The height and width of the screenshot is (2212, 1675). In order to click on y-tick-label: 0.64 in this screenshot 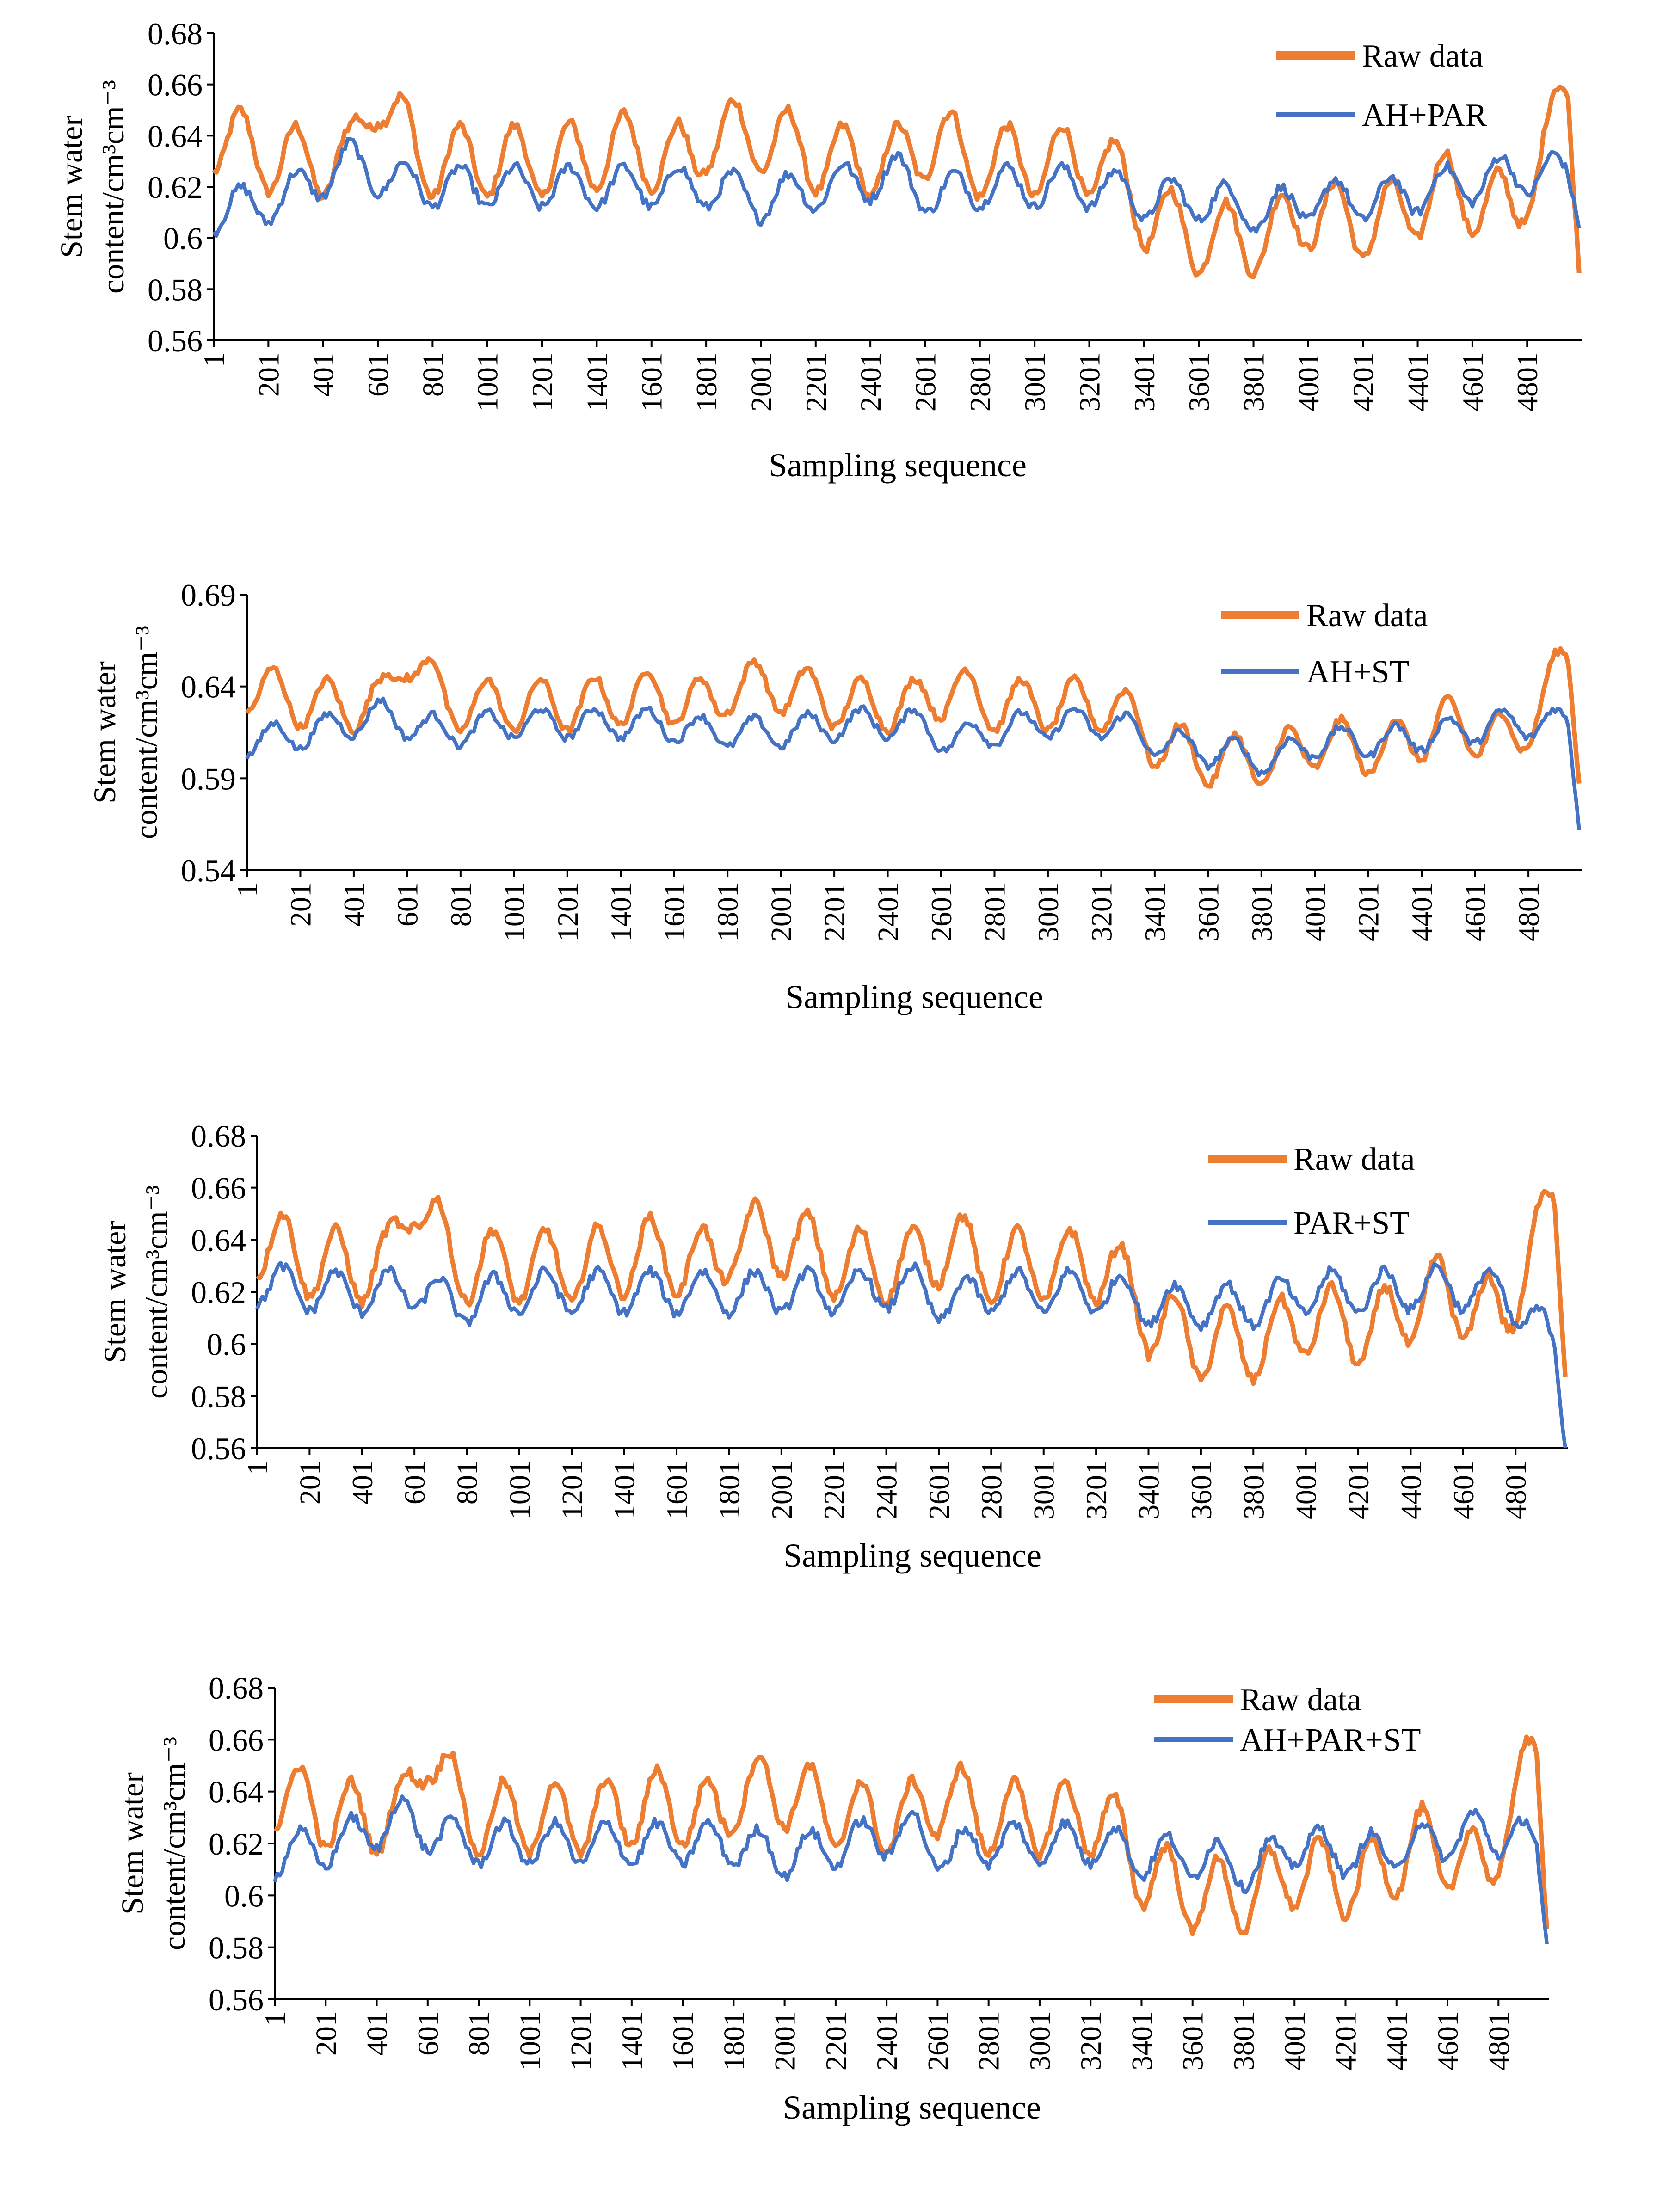, I will do `click(218, 1241)`.